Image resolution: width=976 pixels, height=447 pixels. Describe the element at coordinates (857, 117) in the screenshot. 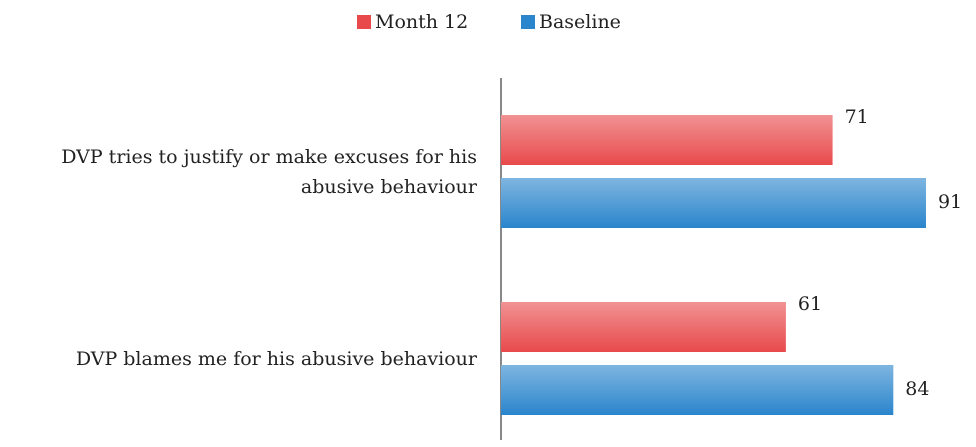

I see `value-label: 71` at that location.